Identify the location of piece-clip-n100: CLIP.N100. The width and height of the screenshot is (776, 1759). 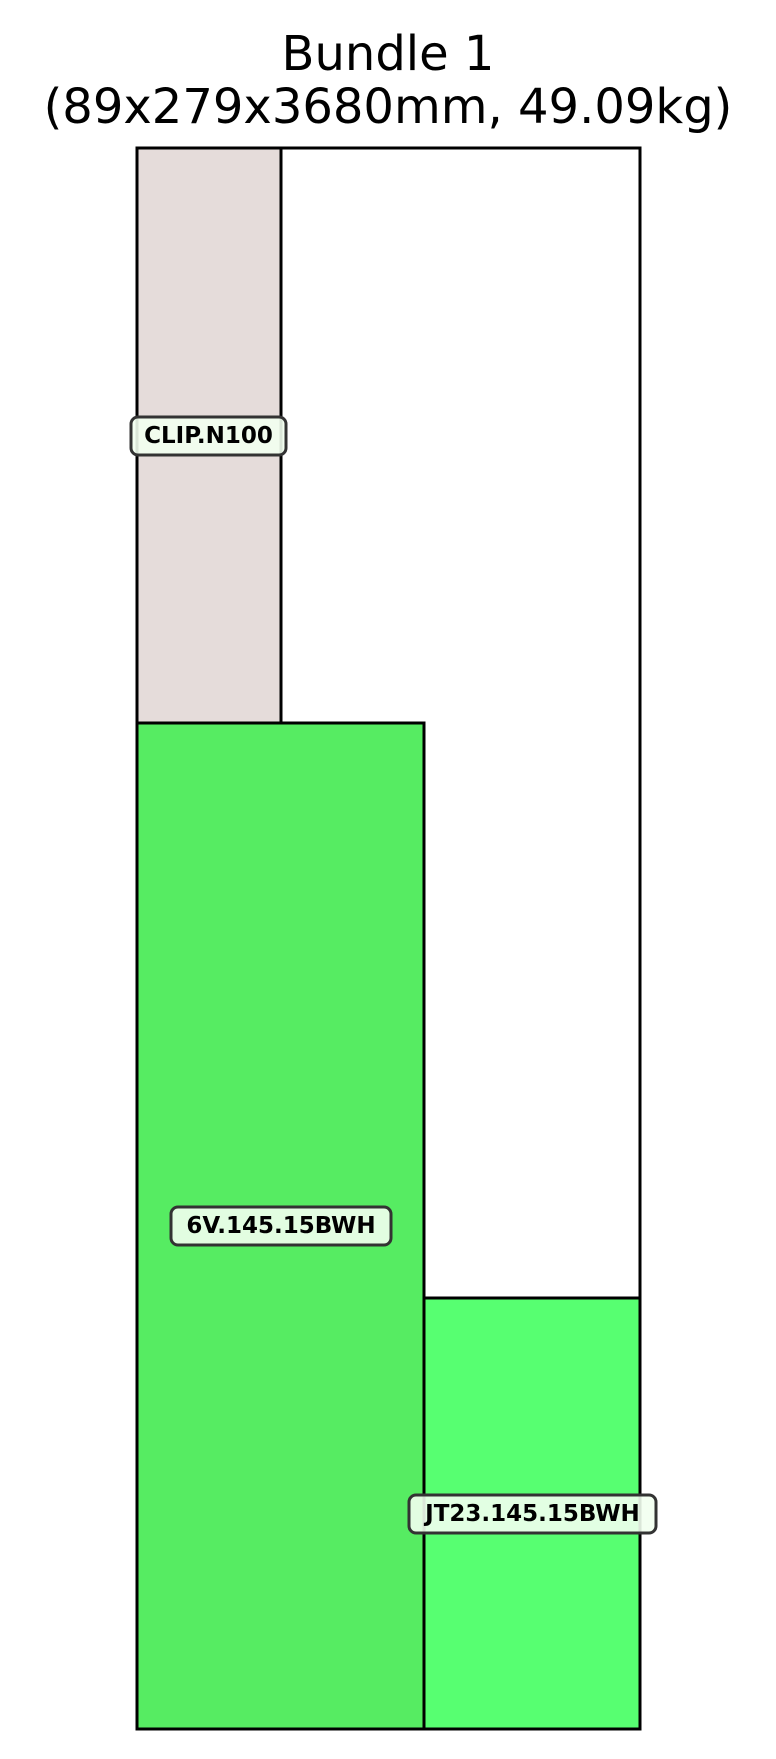
(208, 435).